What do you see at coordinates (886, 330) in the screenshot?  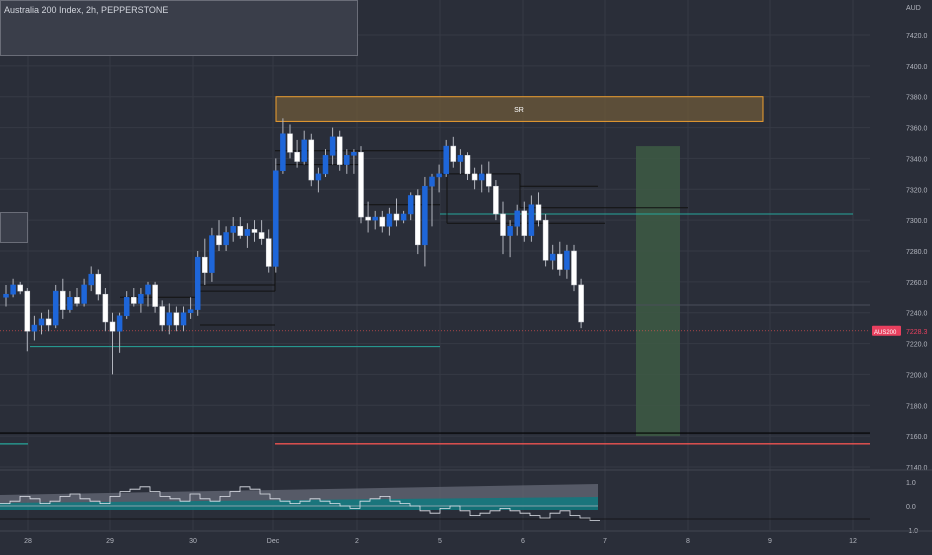 I see `symbol-tag` at bounding box center [886, 330].